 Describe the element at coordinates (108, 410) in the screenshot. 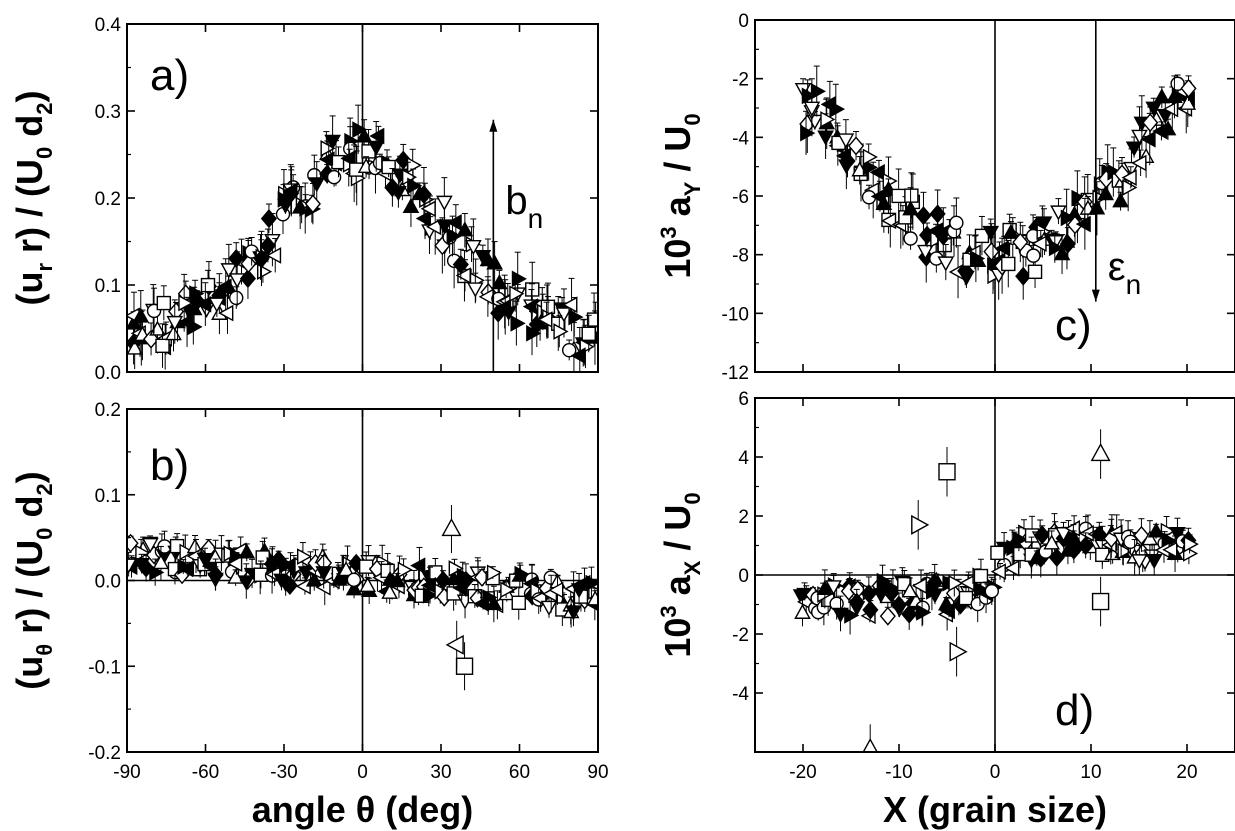

I see `y-tick-label: 0.2` at that location.